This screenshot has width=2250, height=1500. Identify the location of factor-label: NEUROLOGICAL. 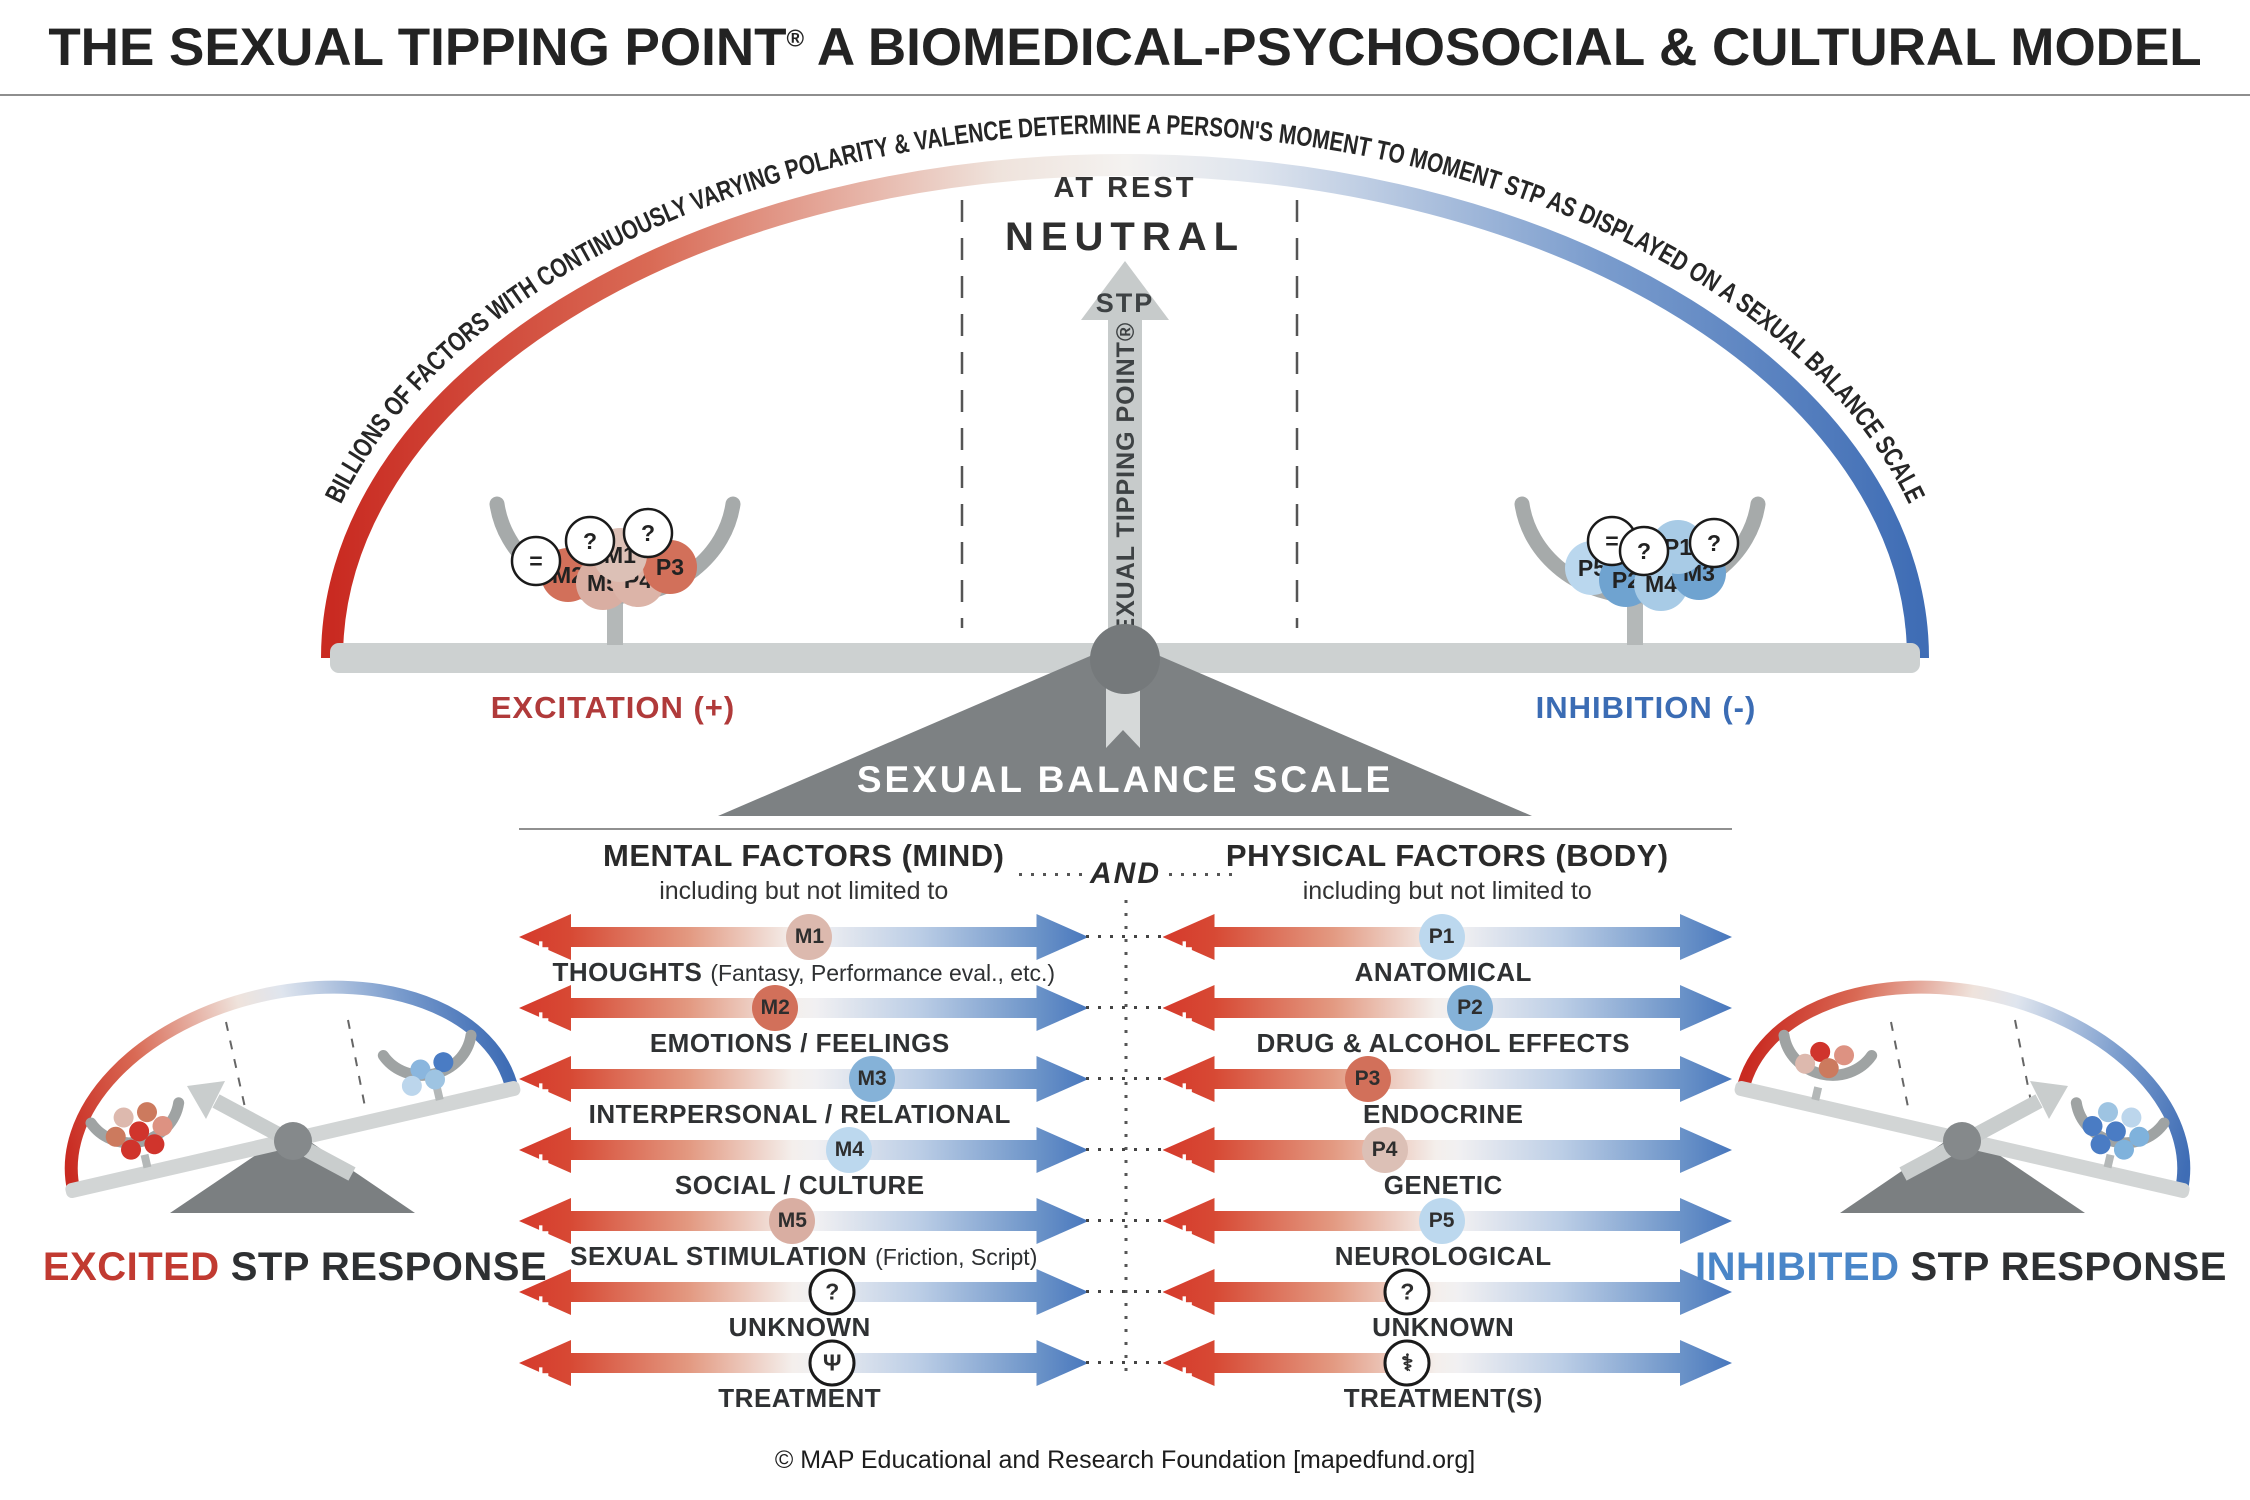
(1443, 1256).